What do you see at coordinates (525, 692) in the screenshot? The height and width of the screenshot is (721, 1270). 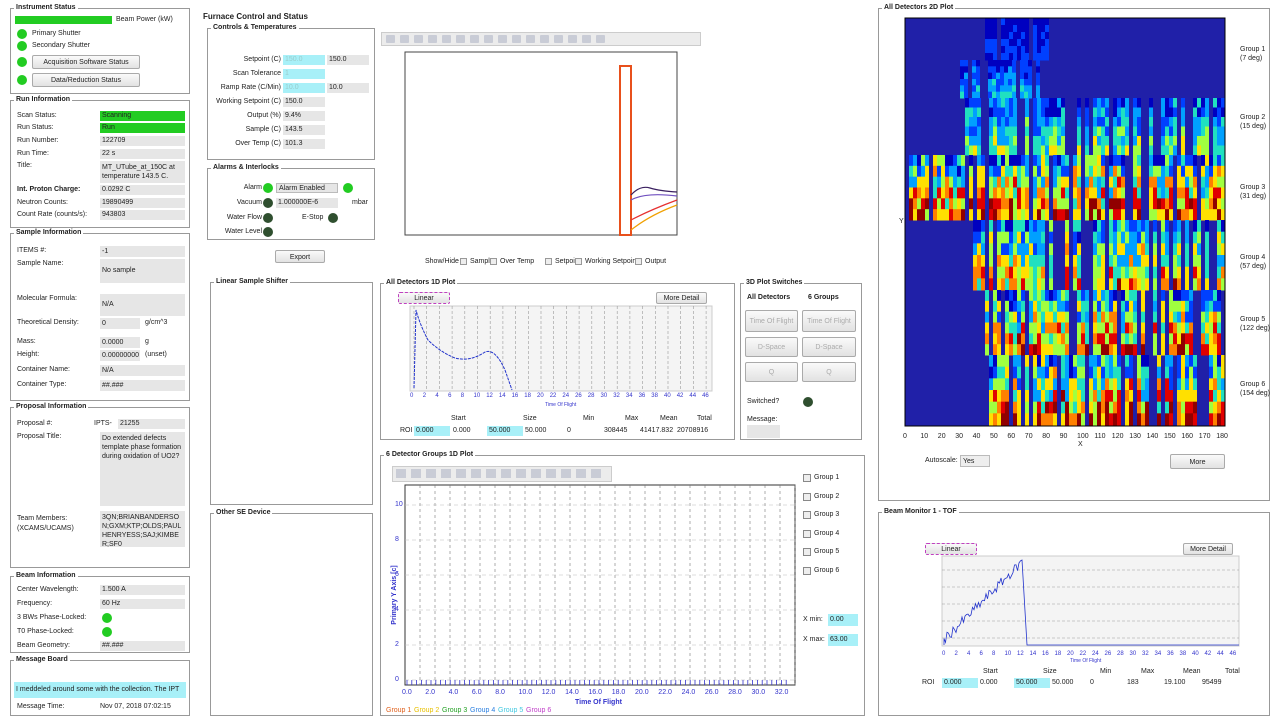 I see `x-tick-label: 10.0` at bounding box center [525, 692].